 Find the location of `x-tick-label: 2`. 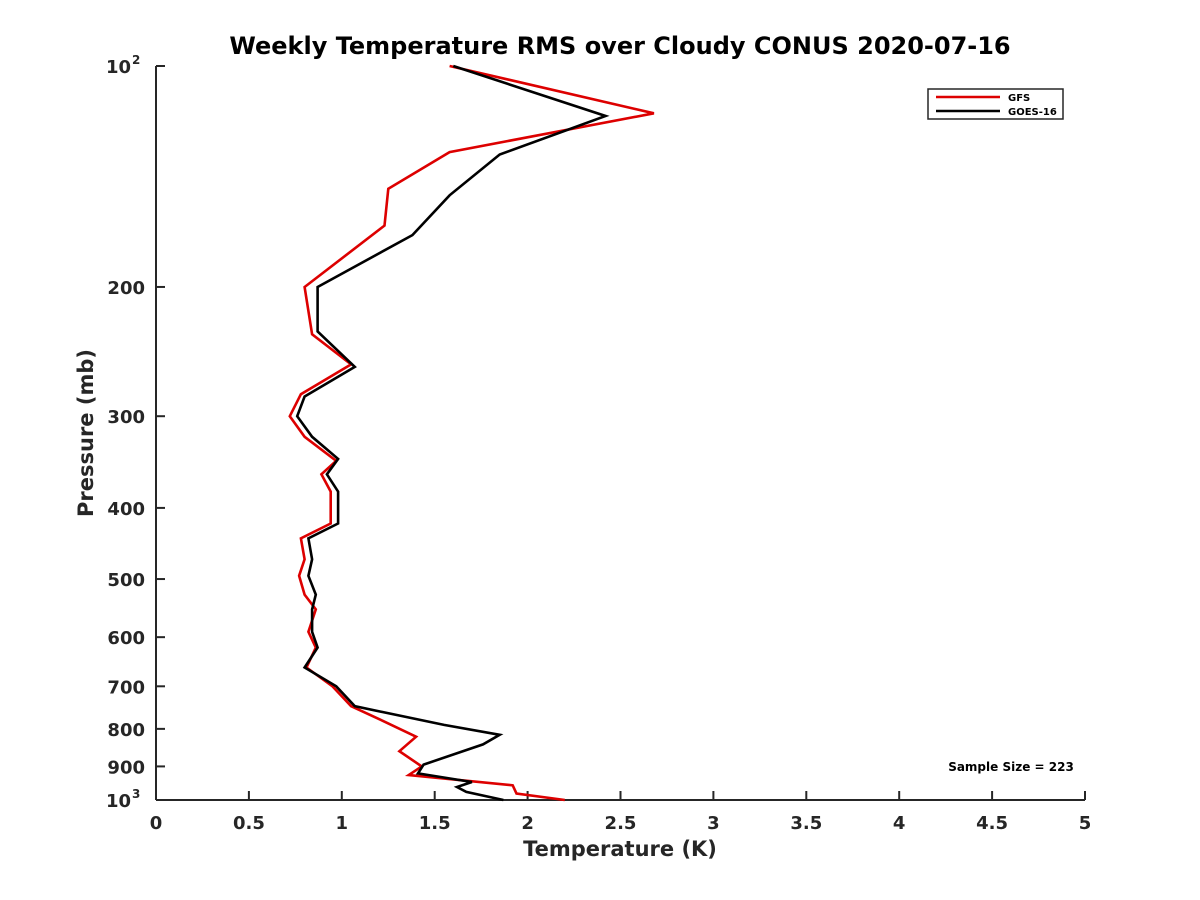

x-tick-label: 2 is located at coordinates (527, 823).